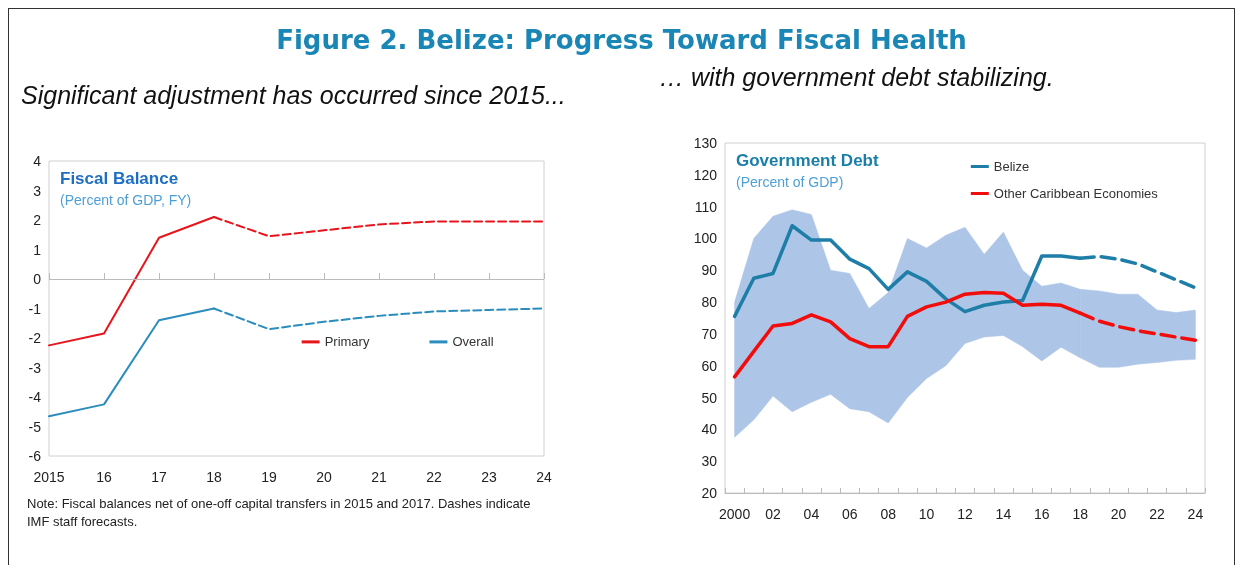 The image size is (1241, 572). Describe the element at coordinates (279, 513) in the screenshot. I see `text: Note: Fiscal balances net of one-off capital transfers in 2015 and 2017. Dashes indicate IMF staff forecasts.` at that location.